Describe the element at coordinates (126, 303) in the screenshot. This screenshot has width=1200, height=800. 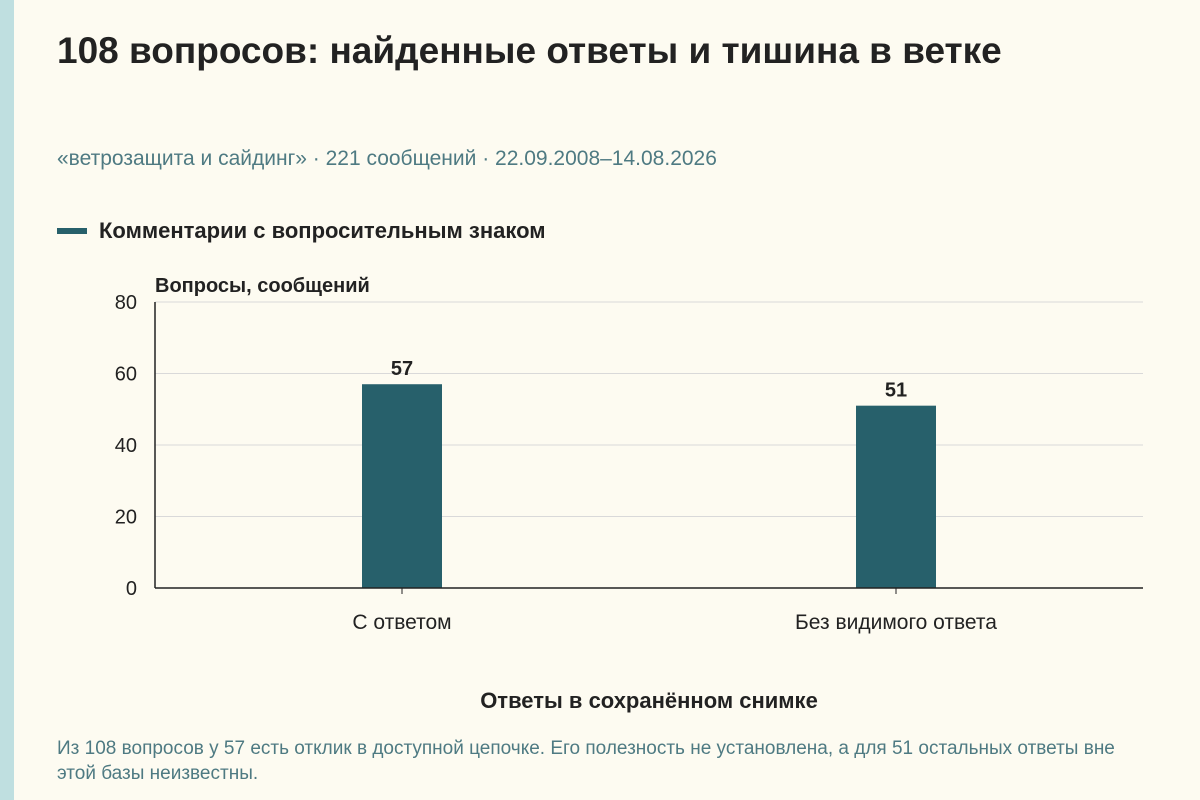
I see `y-tick-label: 80` at that location.